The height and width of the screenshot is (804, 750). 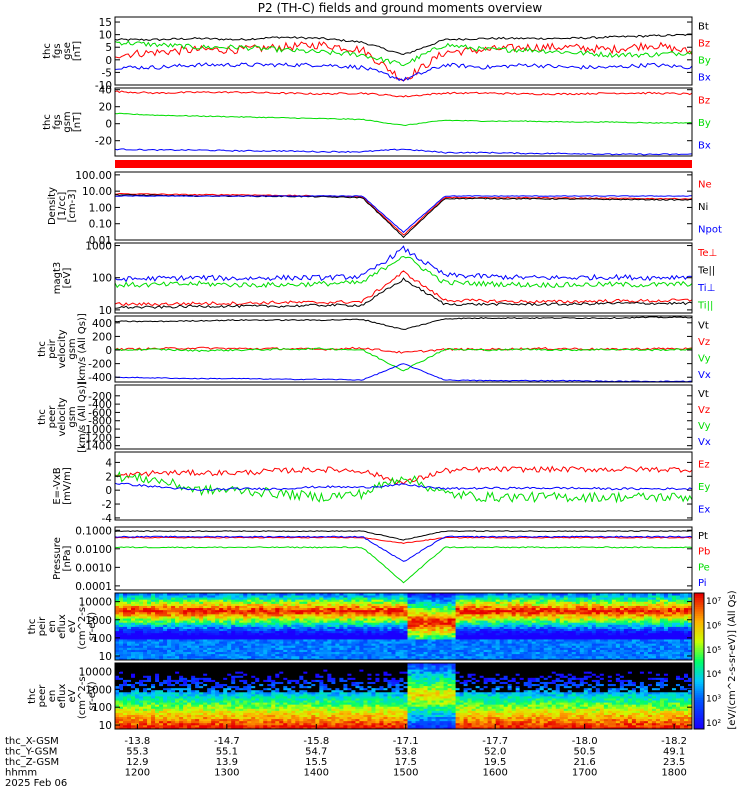 What do you see at coordinates (704, 358) in the screenshot?
I see `legend-entry: Vy` at bounding box center [704, 358].